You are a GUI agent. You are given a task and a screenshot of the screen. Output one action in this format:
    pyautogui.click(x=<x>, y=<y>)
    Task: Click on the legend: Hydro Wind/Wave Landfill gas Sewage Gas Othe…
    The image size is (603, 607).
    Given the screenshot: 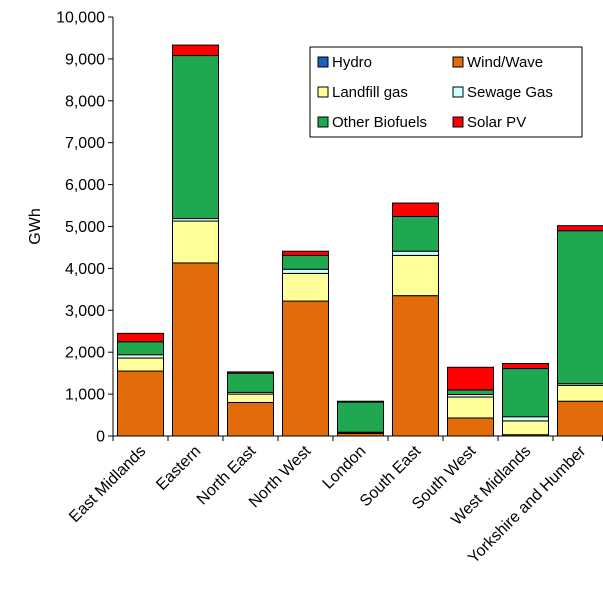 What is the action you would take?
    pyautogui.click(x=446, y=92)
    